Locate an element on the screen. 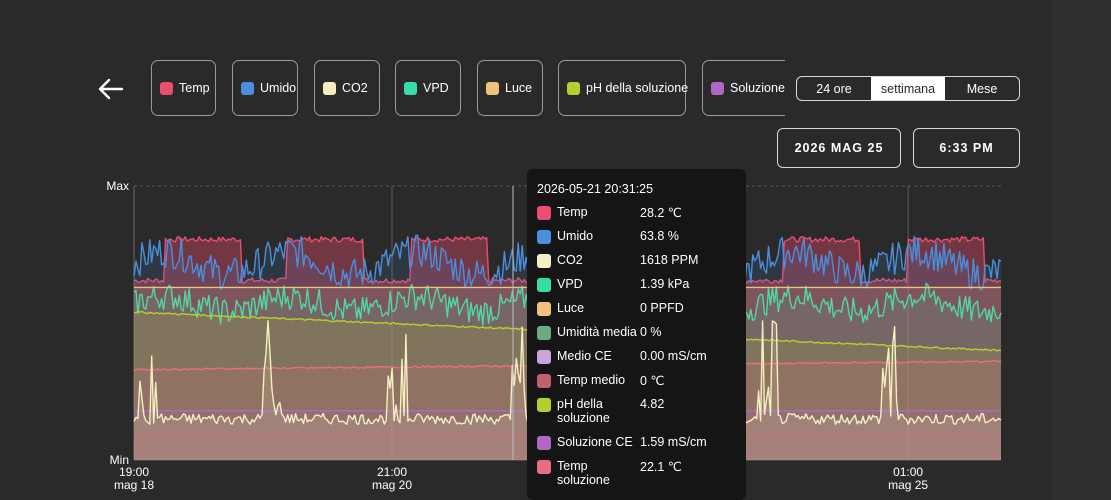 The height and width of the screenshot is (500, 1111). range-week: settimana is located at coordinates (908, 88).